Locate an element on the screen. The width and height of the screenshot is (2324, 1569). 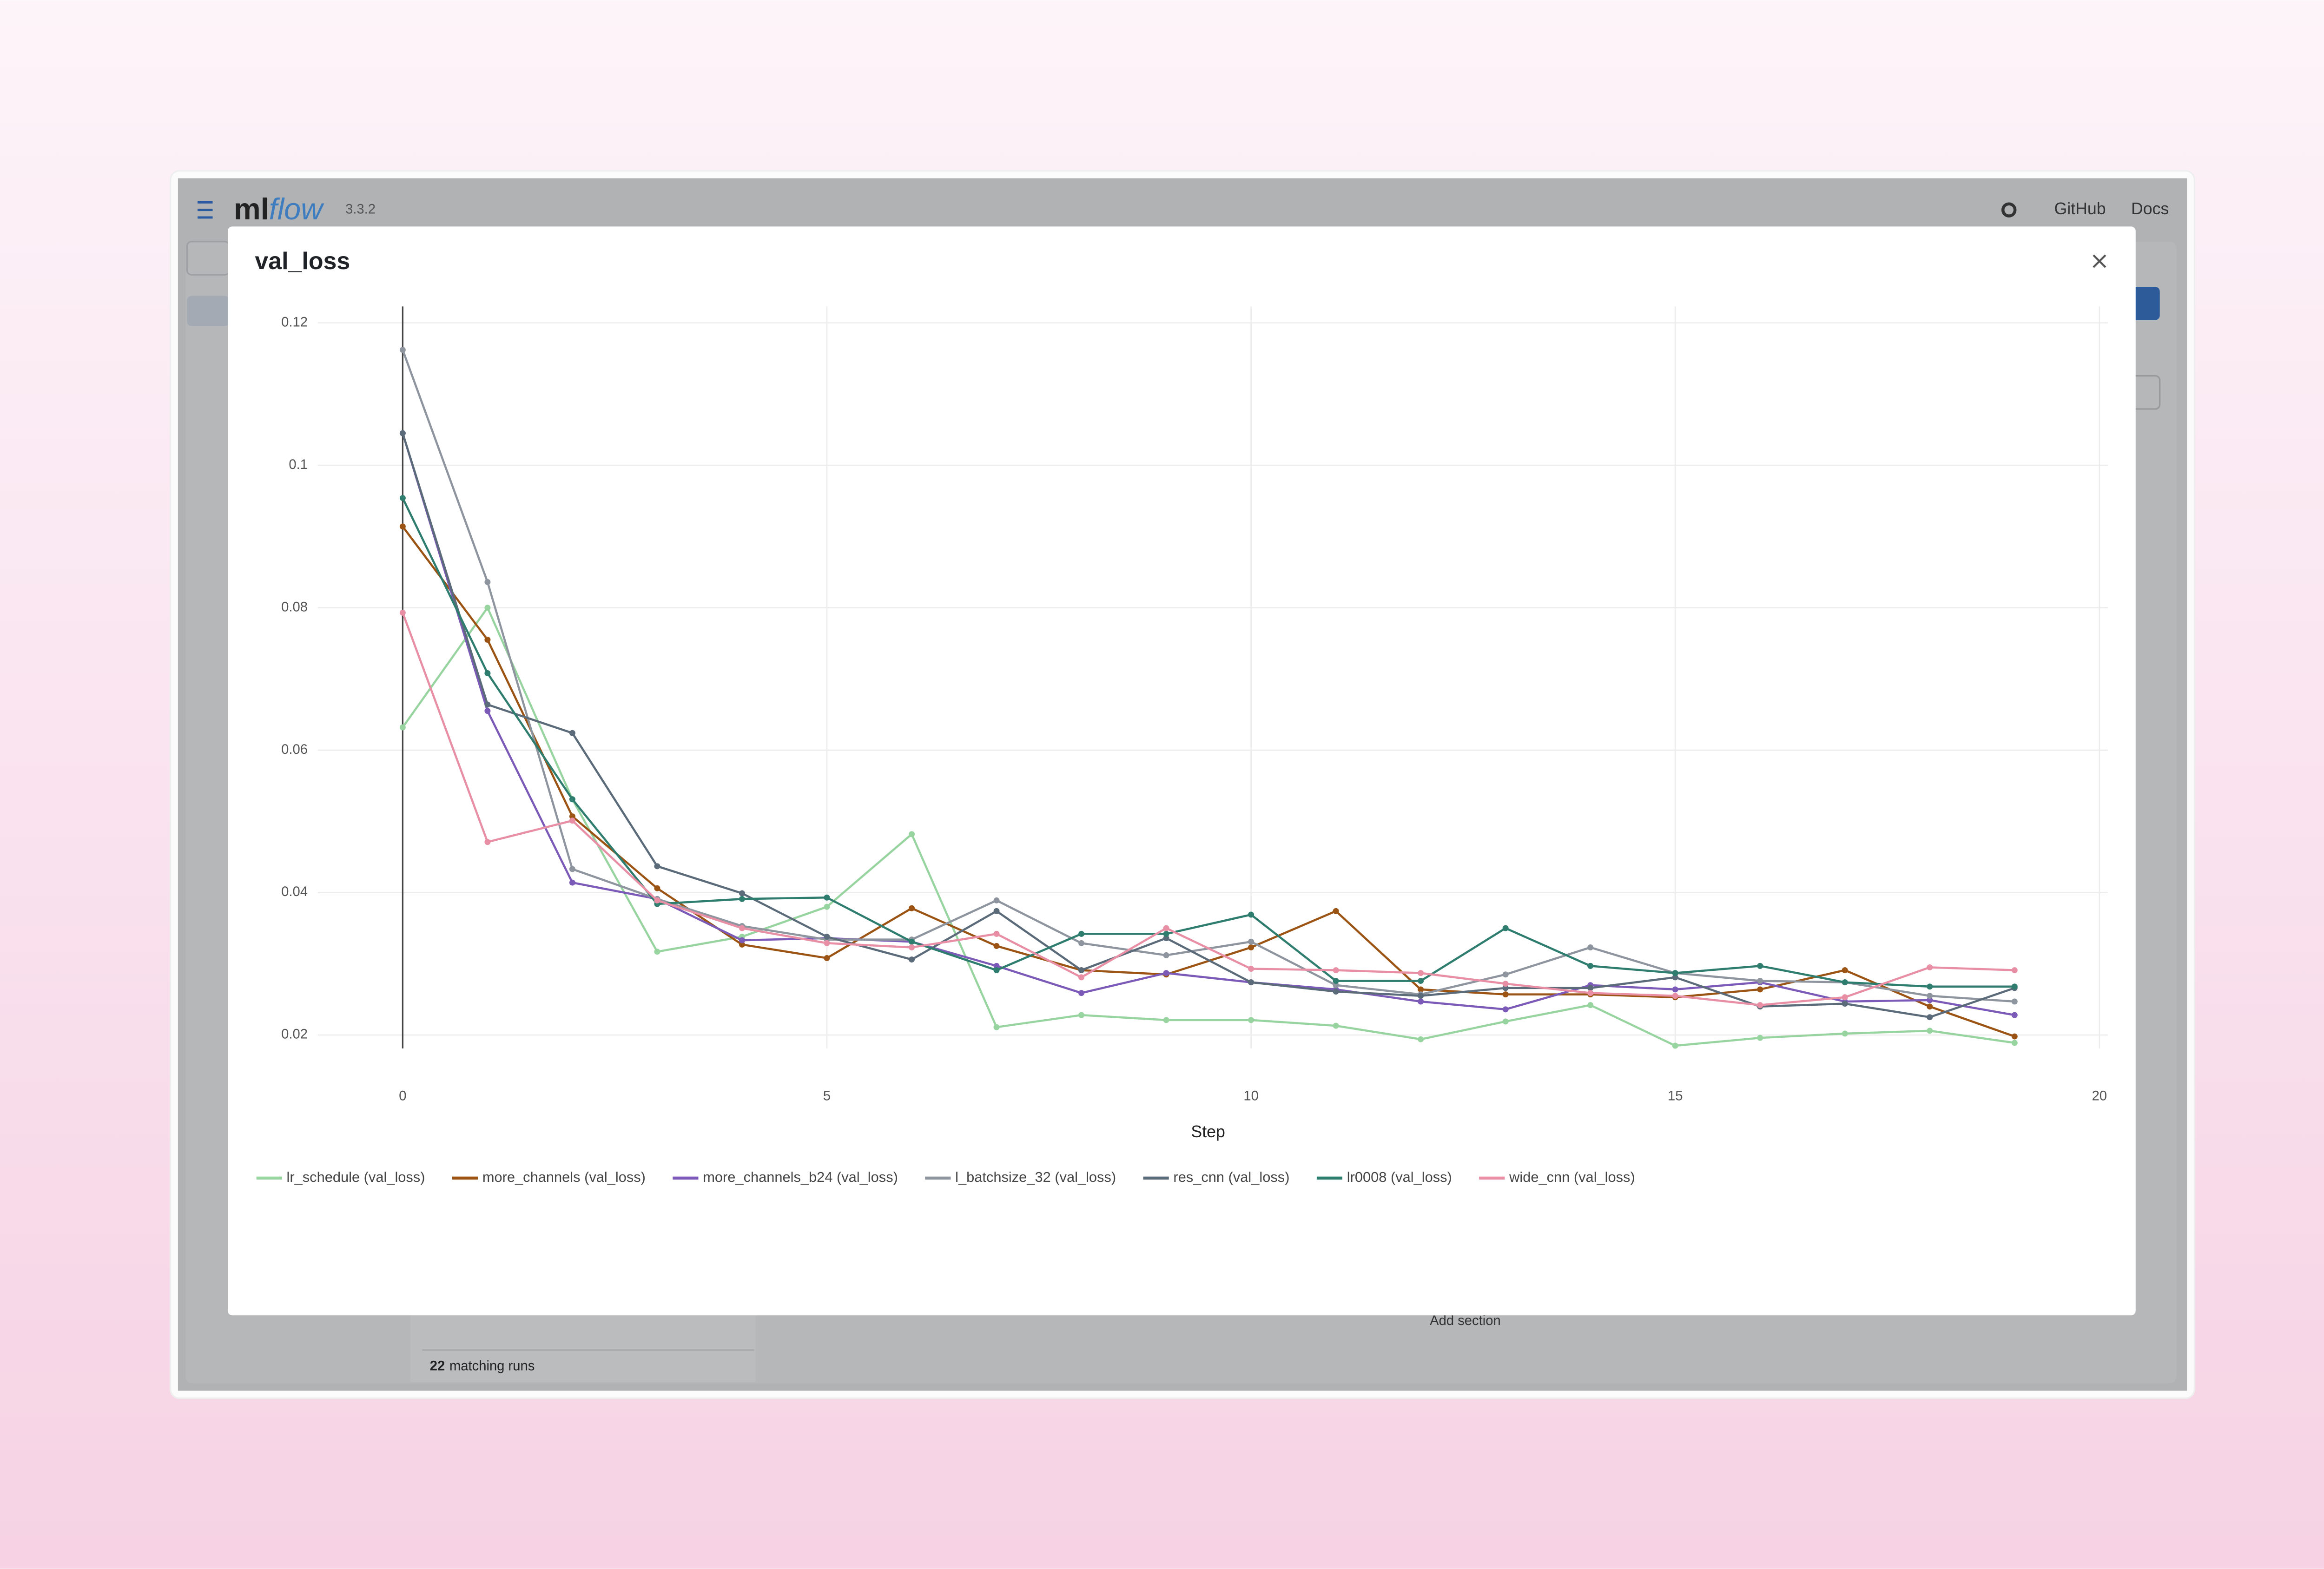
nav-link: Docs is located at coordinates (2150, 208).